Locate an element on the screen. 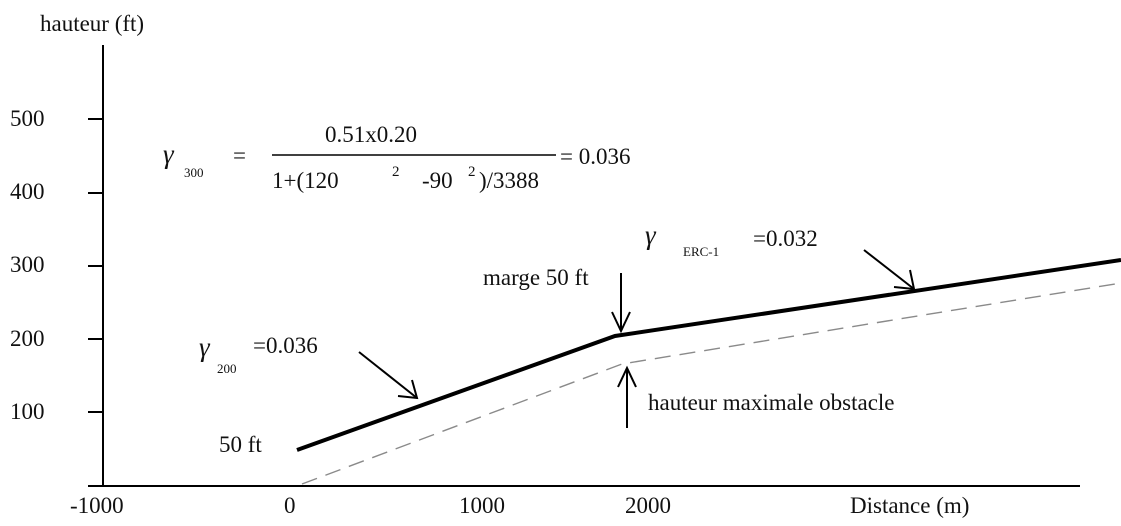 The width and height of the screenshot is (1121, 526). gamma-200-subscript: 200 is located at coordinates (227, 368).